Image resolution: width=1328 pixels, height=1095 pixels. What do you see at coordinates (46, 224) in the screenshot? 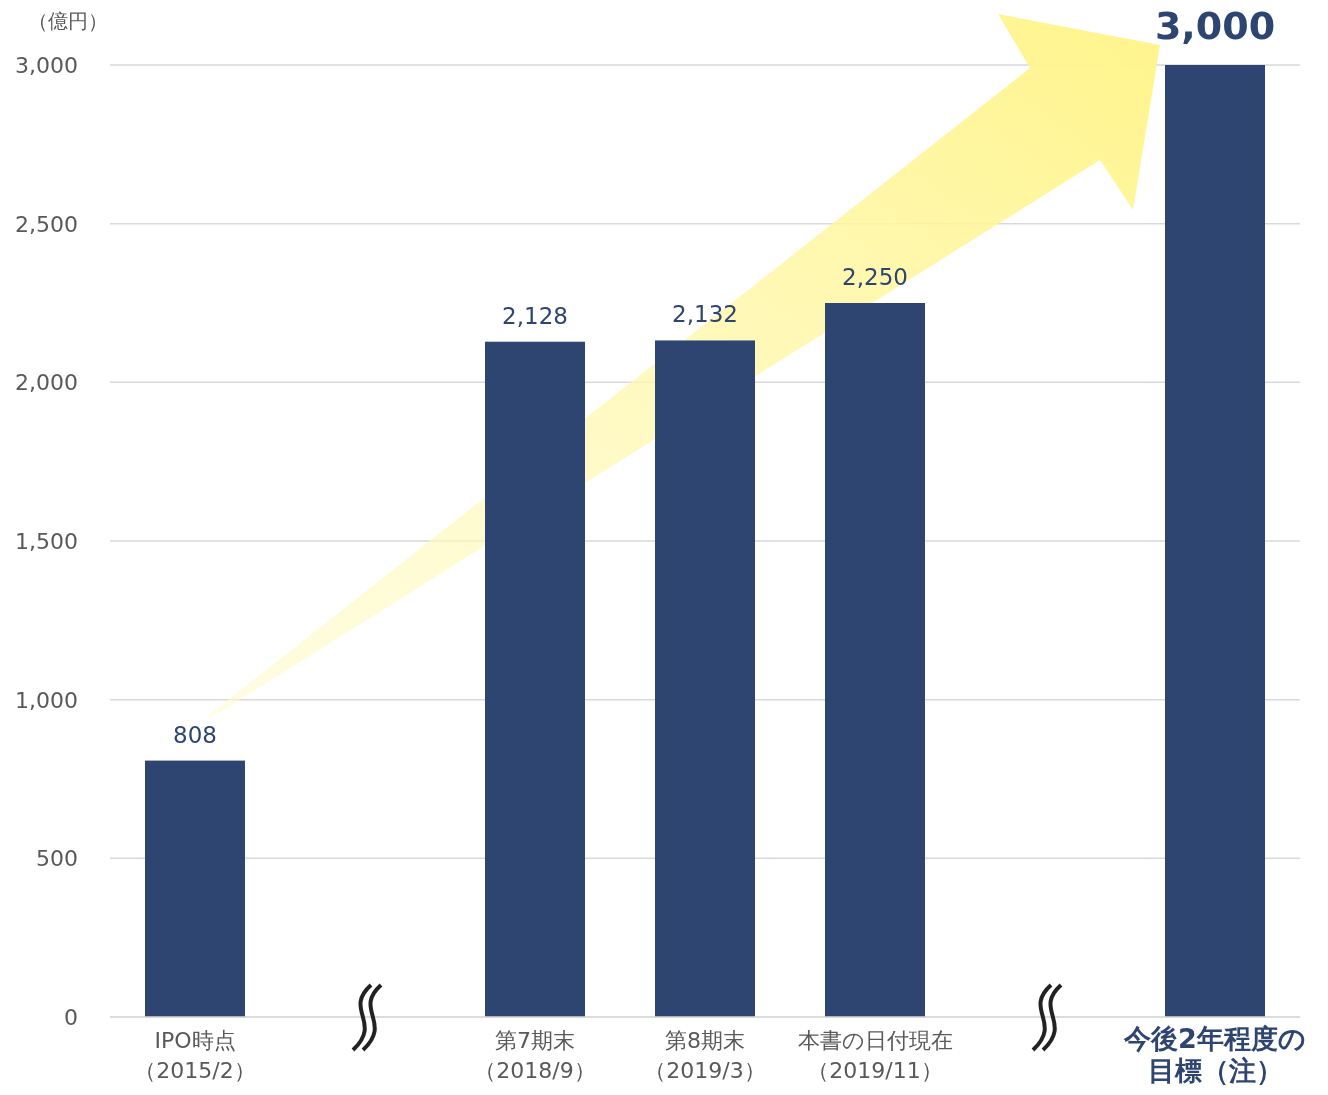
I see `y-tick-label: 2,500` at bounding box center [46, 224].